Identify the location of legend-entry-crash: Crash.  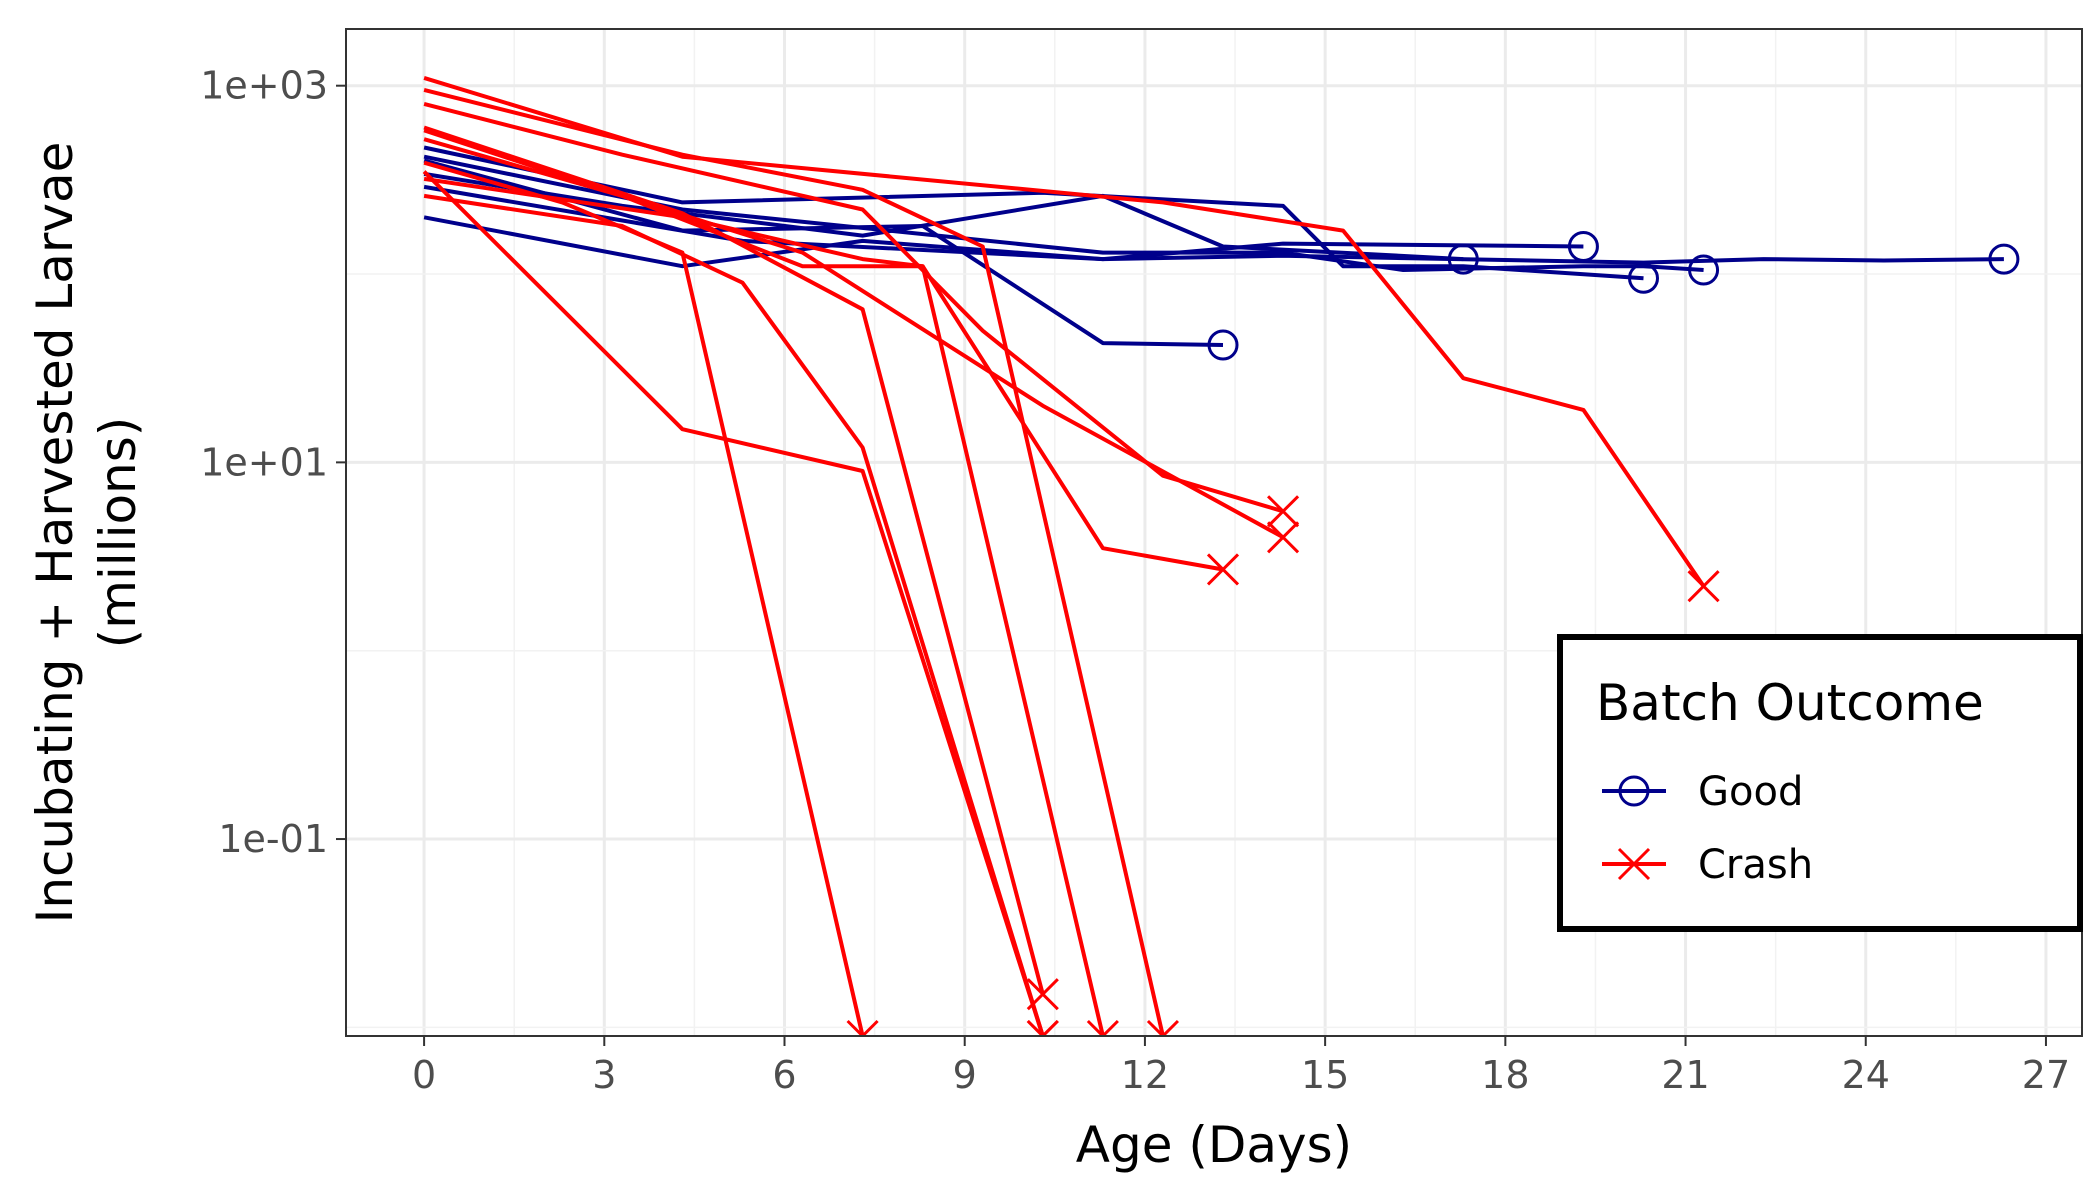
(1707, 865).